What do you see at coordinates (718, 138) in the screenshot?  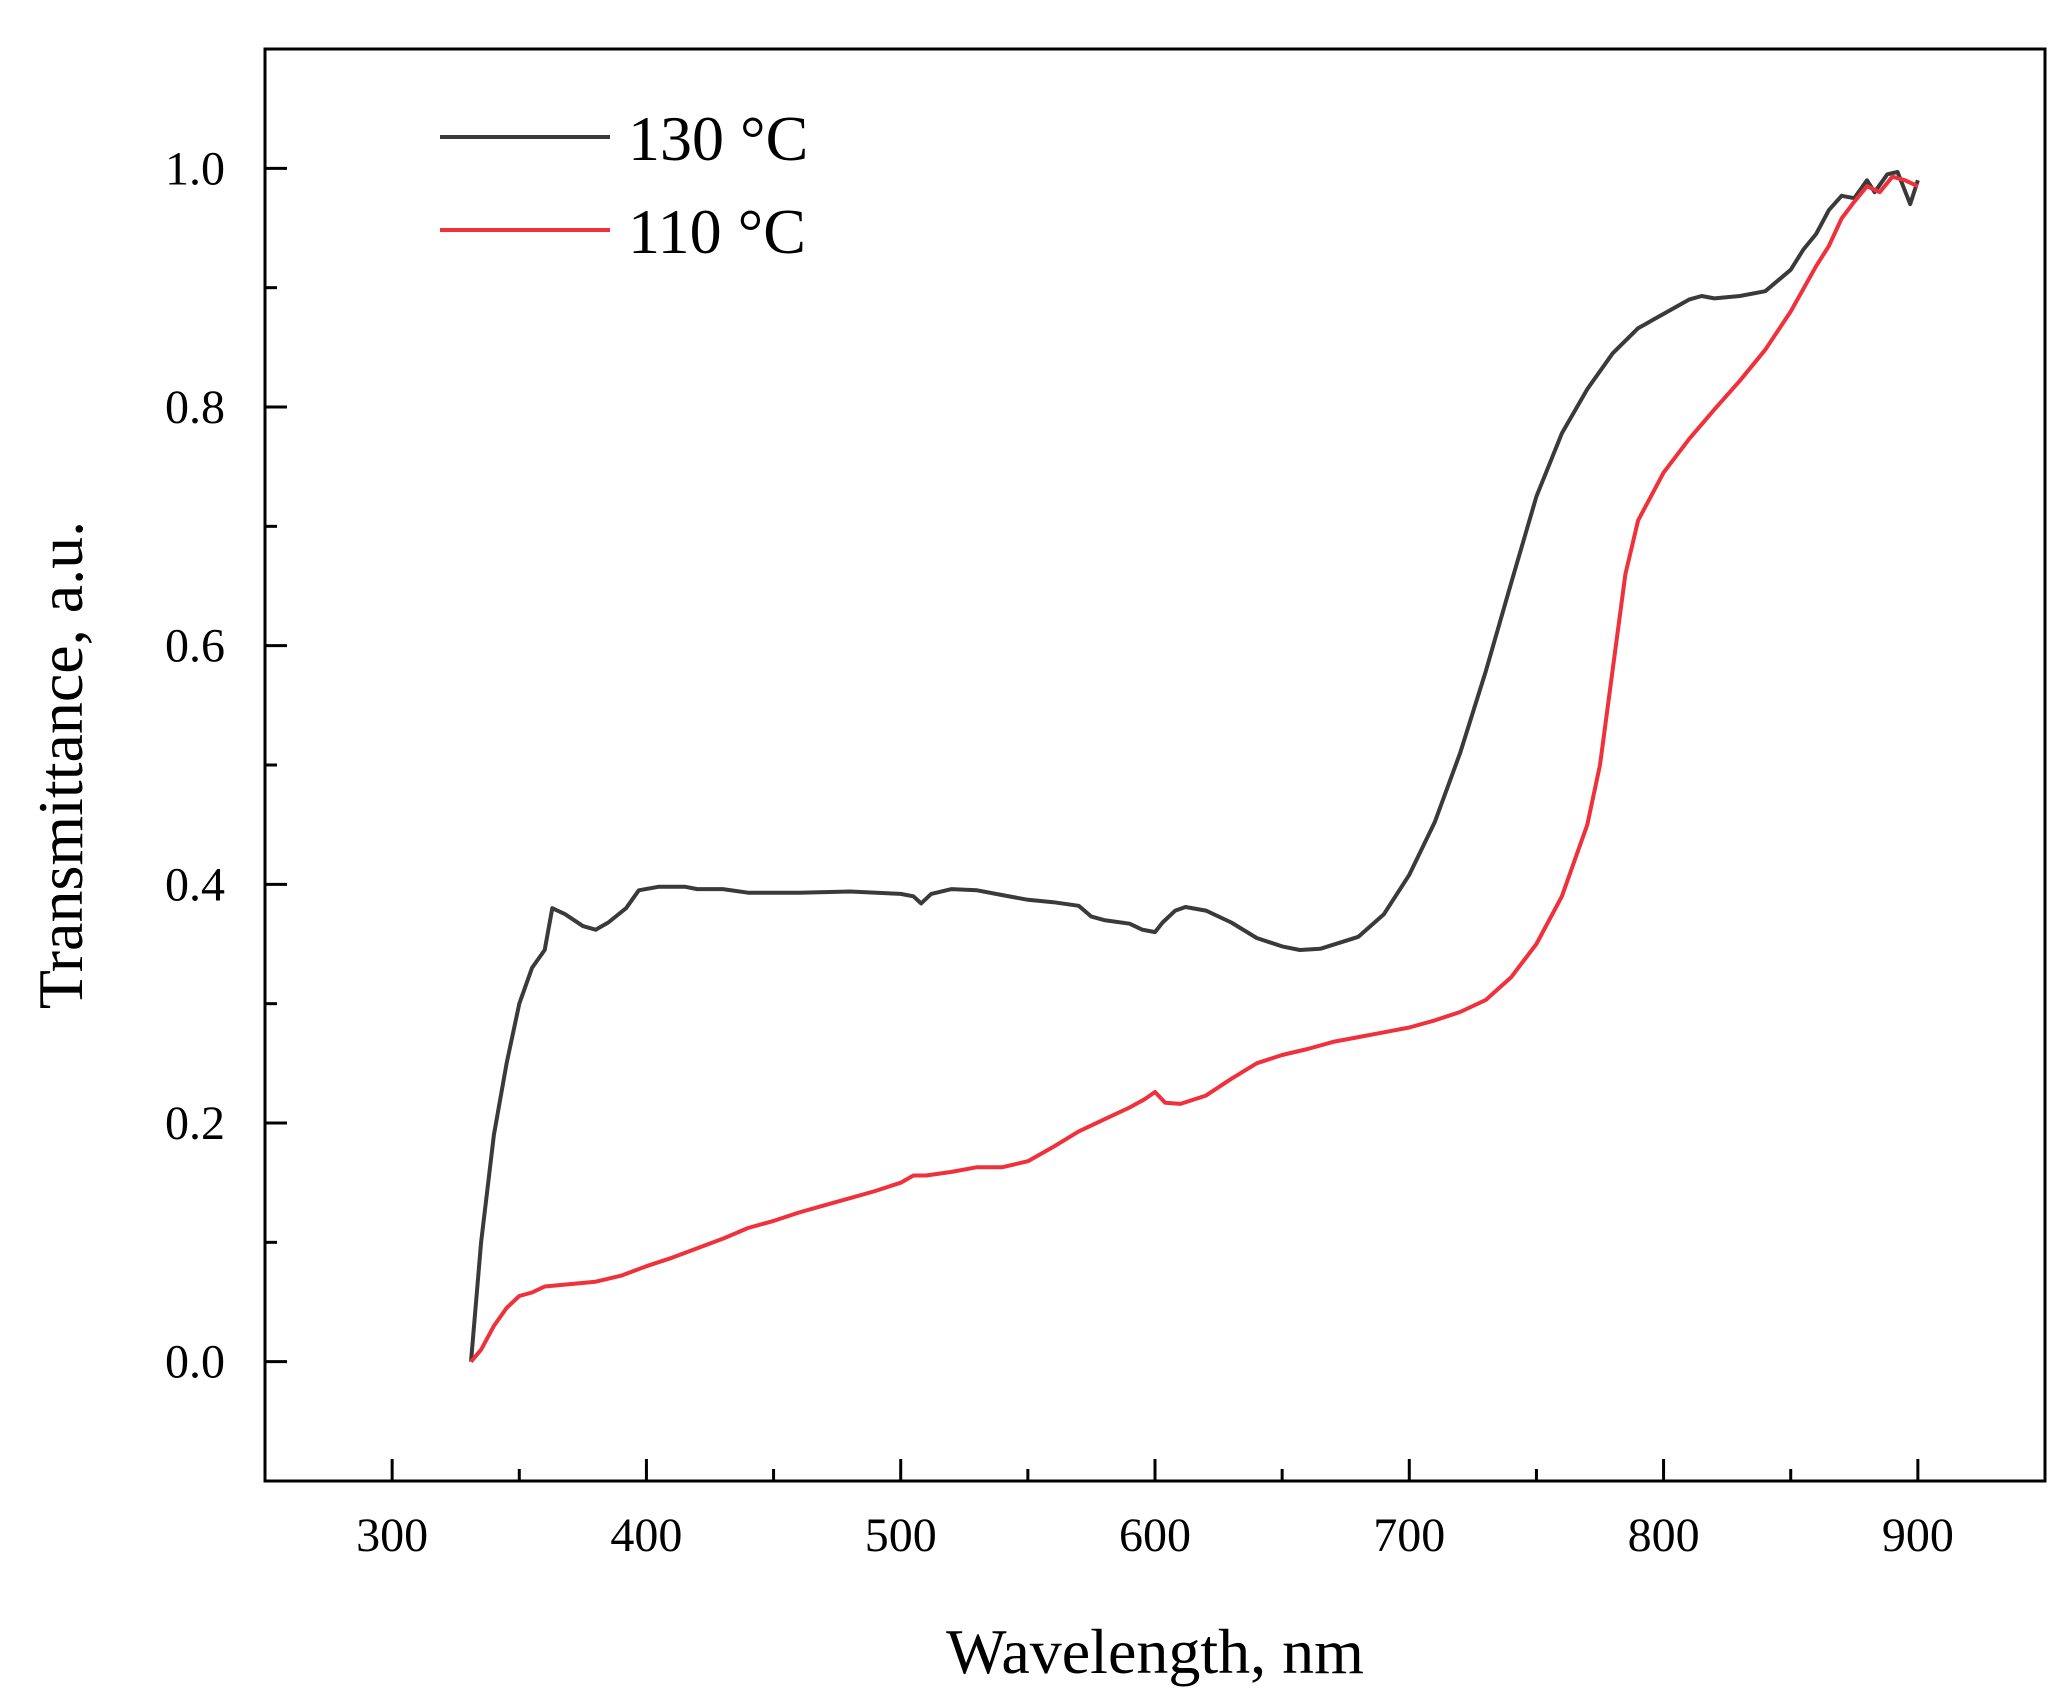 I see `legend-label-130: 130 °C` at bounding box center [718, 138].